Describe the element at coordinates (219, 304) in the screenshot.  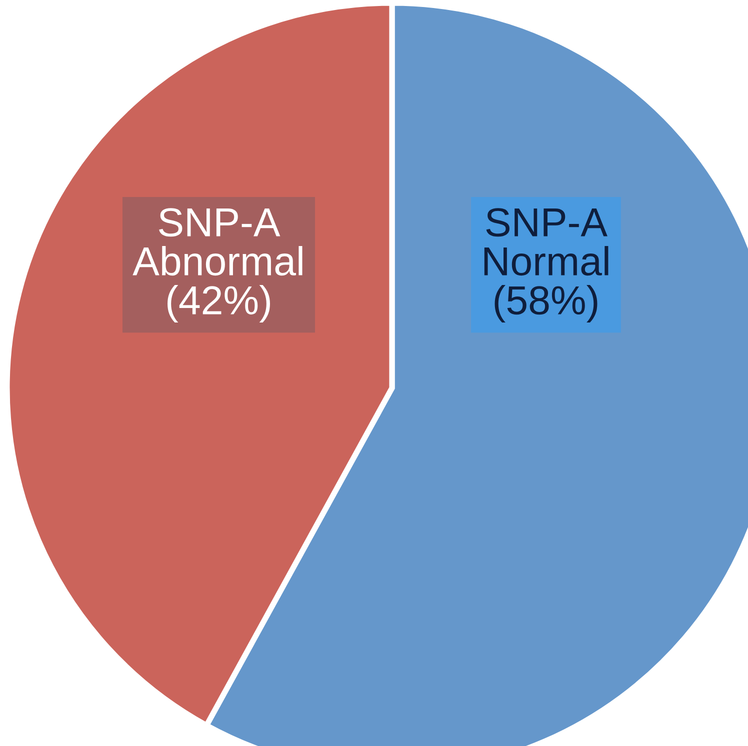
I see `data-label: (42%)` at that location.